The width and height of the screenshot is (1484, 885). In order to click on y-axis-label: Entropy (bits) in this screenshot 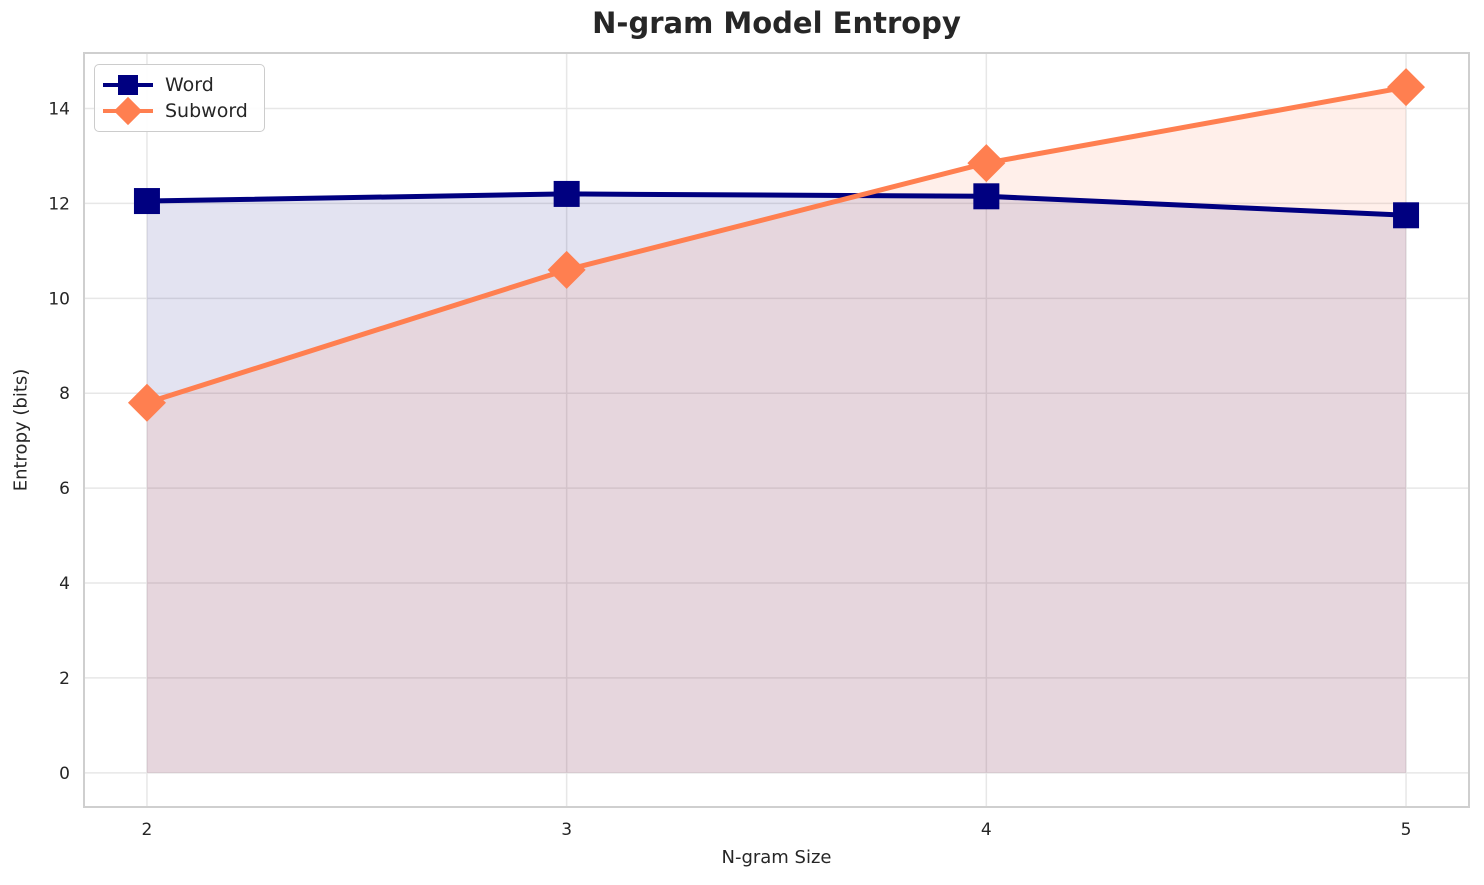, I will do `click(21, 430)`.